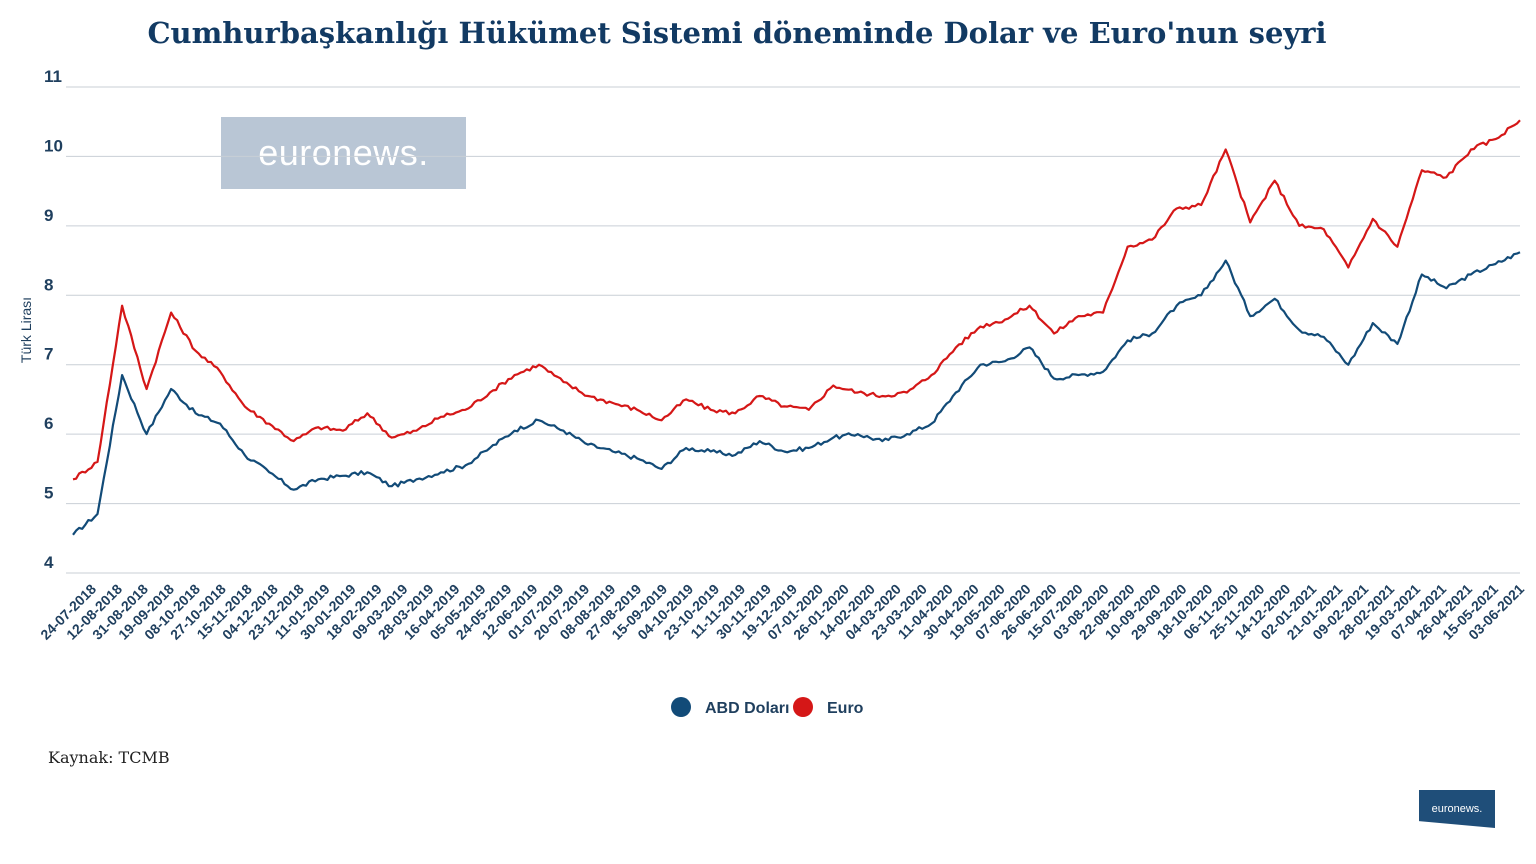 This screenshot has height=864, width=1536. What do you see at coordinates (747, 708) in the screenshot?
I see `legend-label-usd: ABD Doları` at bounding box center [747, 708].